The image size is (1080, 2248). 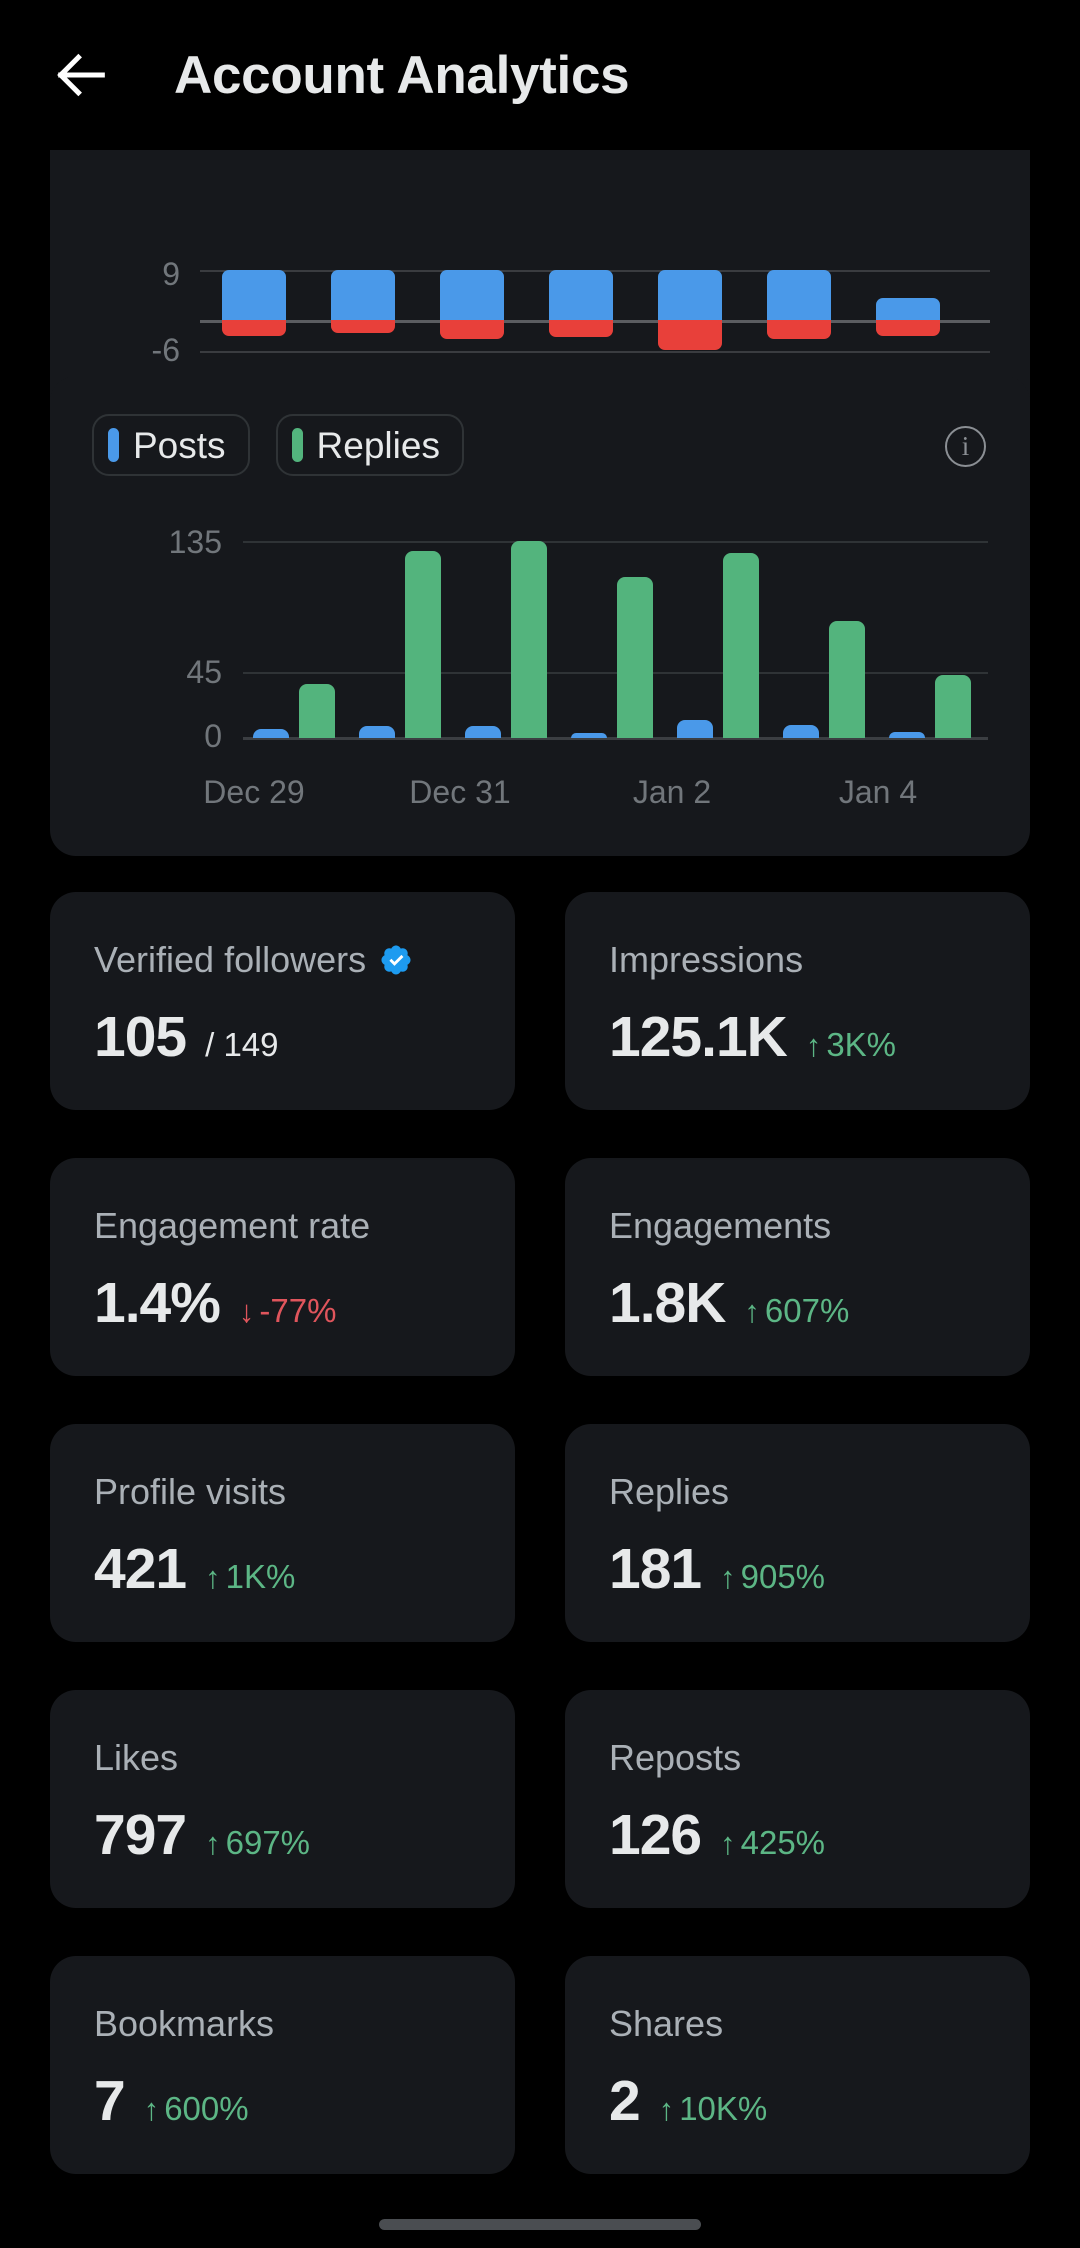 What do you see at coordinates (797, 2065) in the screenshot?
I see `stat-card-shares: Shares 2 ↑ 10K%` at bounding box center [797, 2065].